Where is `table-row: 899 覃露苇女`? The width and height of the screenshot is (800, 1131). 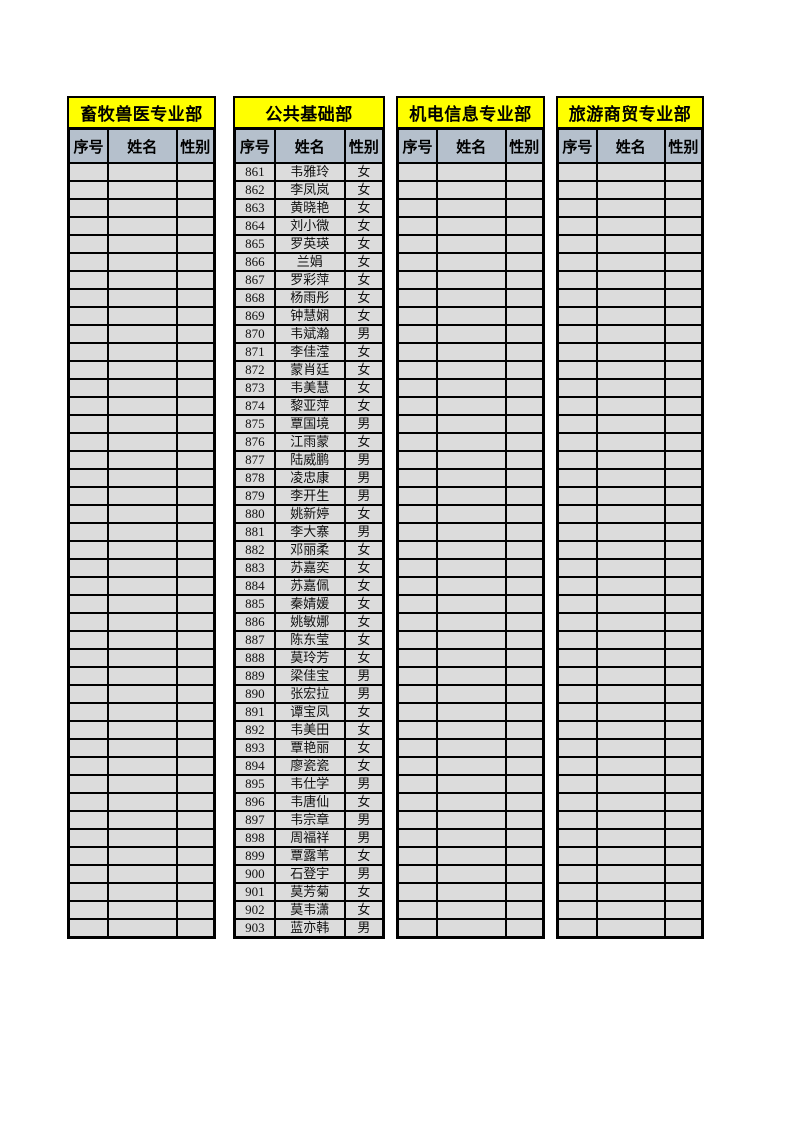
table-row: 899 覃露苇女 is located at coordinates (309, 856).